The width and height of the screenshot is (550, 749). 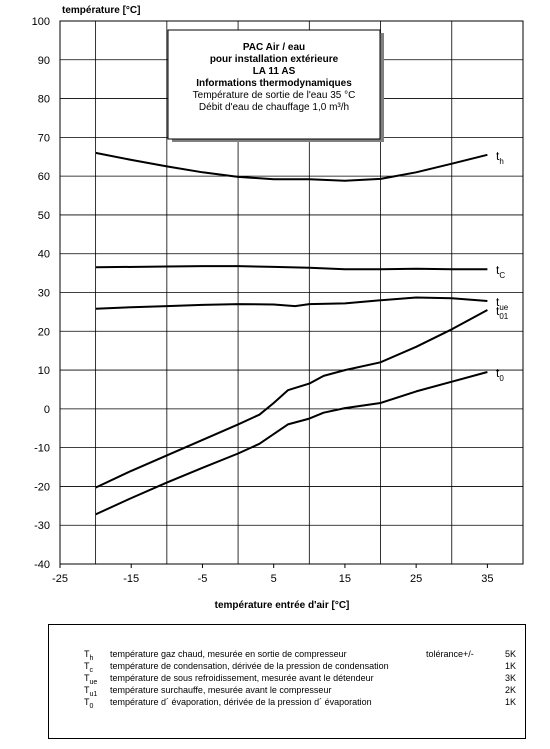 I want to click on x-tick-label: 25, so click(x=416, y=579).